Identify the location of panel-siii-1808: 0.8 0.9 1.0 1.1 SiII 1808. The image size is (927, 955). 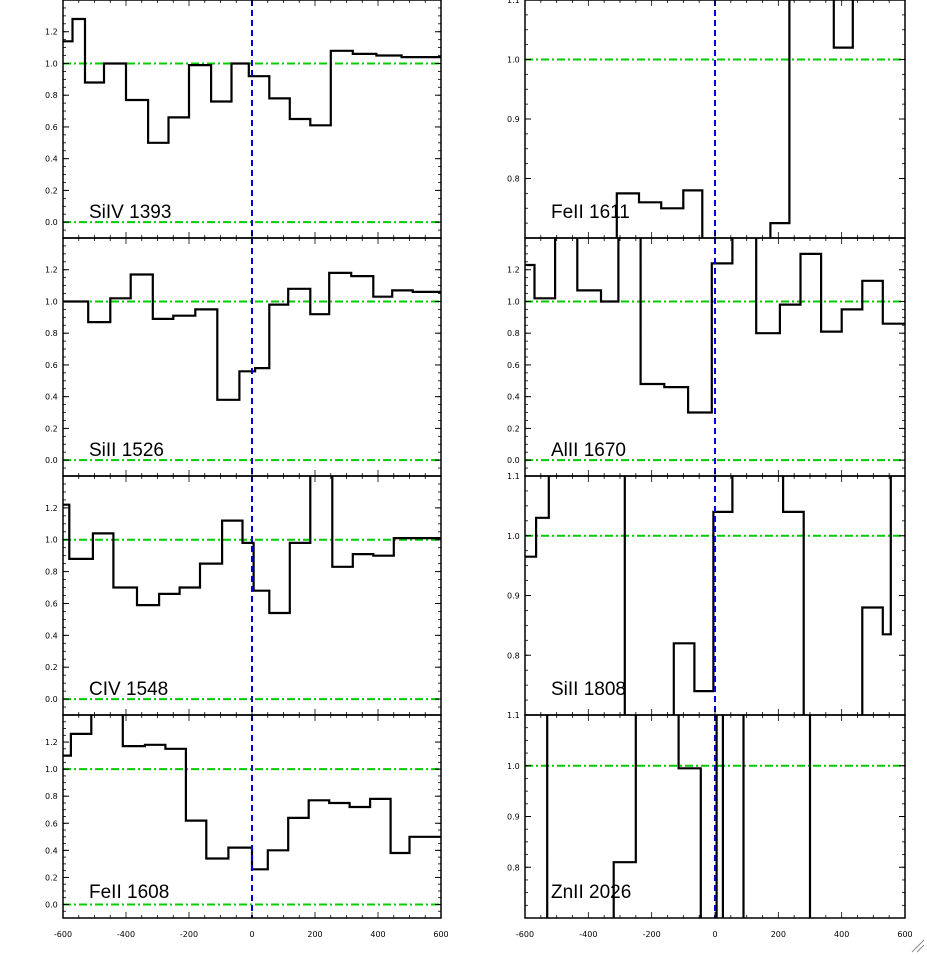
(706, 594).